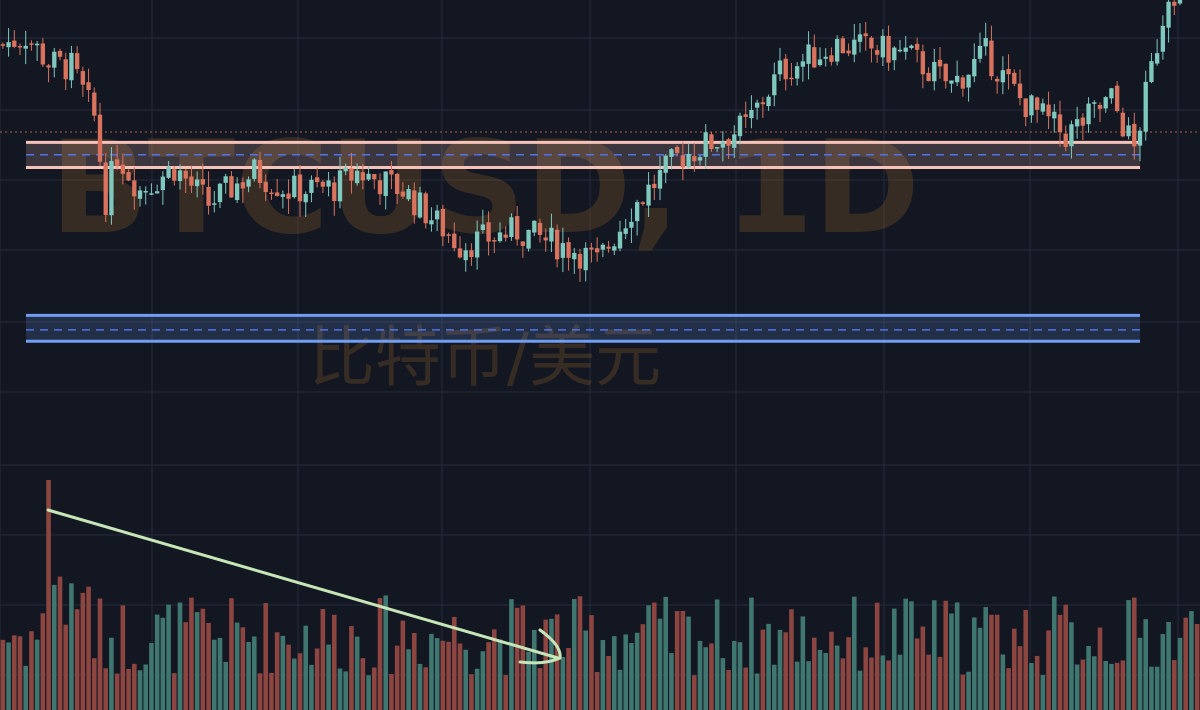 This screenshot has height=710, width=1200. Describe the element at coordinates (304, 586) in the screenshot. I see `volume-trend-arrow` at that location.